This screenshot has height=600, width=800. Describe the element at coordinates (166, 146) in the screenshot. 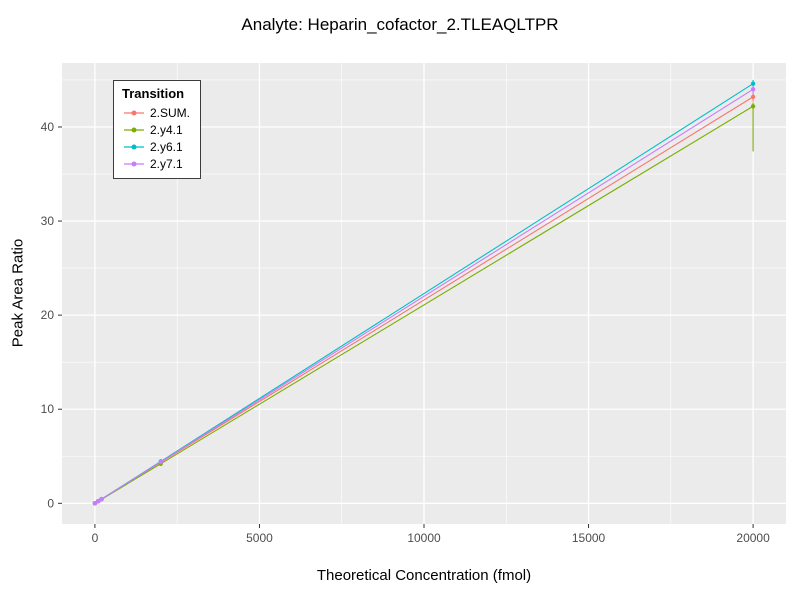

I see `legend-item-label: 2.y6.1` at that location.